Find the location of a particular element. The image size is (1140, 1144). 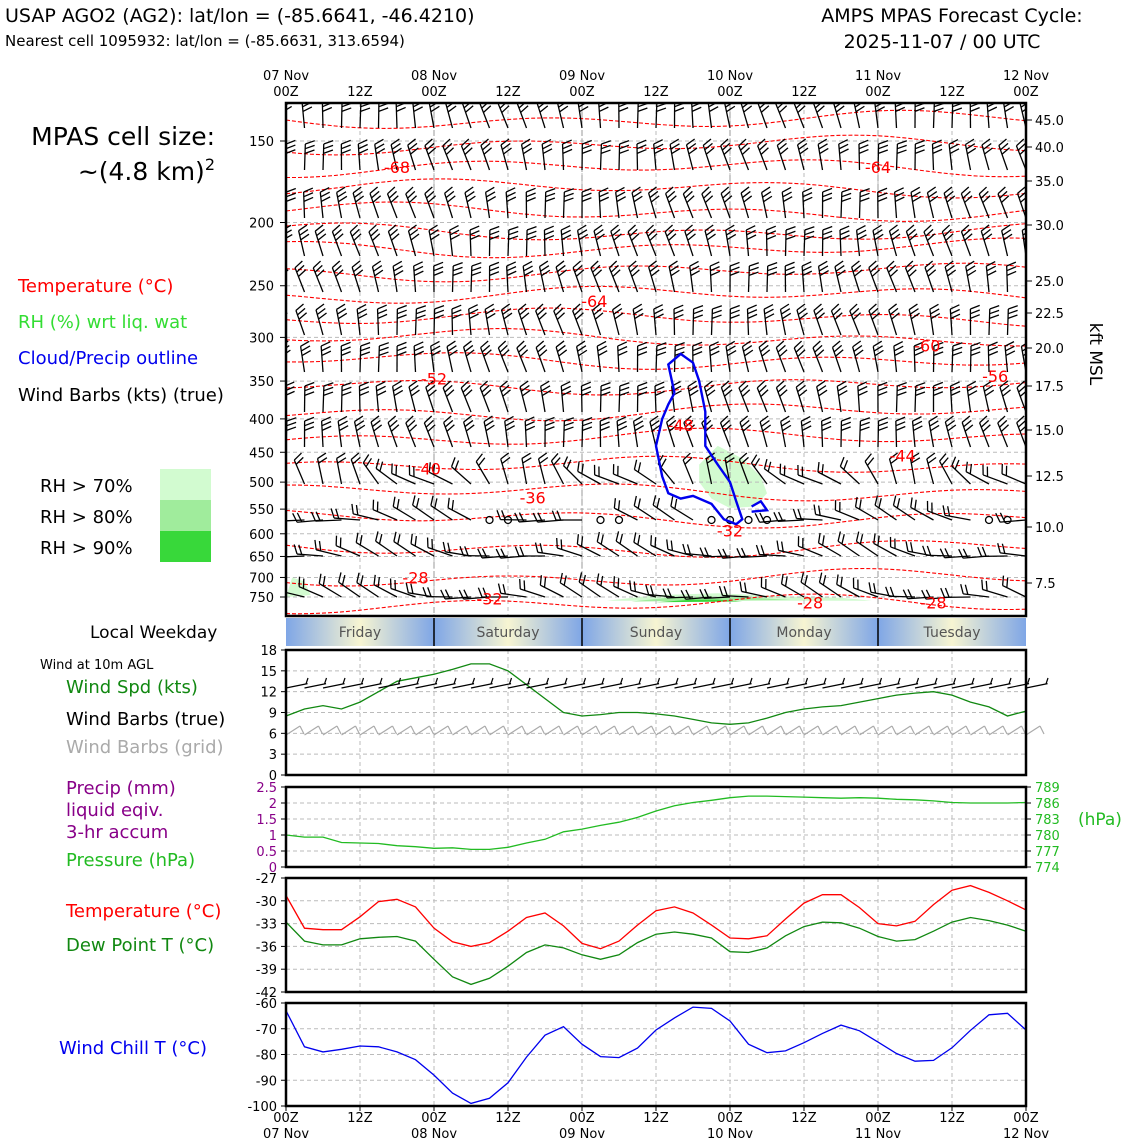

bottom-time-label: 12Z is located at coordinates (952, 1118).